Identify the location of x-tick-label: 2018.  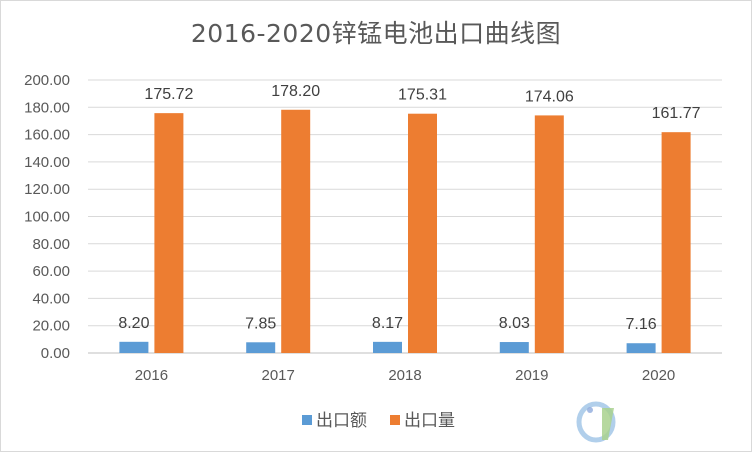
(404, 375).